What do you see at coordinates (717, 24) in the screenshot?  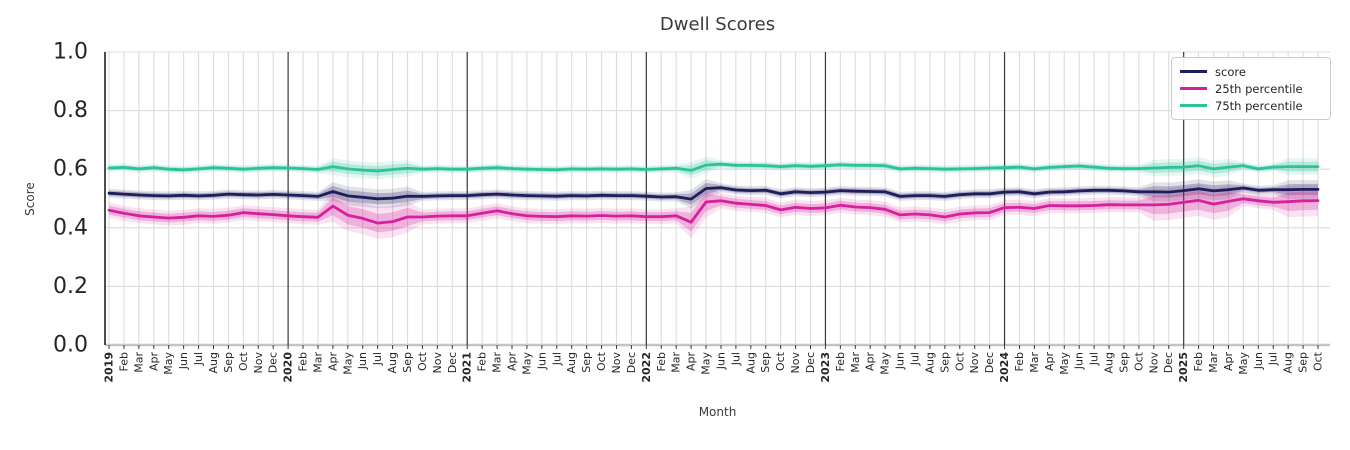 I see `chart-title: Dwell Scores` at bounding box center [717, 24].